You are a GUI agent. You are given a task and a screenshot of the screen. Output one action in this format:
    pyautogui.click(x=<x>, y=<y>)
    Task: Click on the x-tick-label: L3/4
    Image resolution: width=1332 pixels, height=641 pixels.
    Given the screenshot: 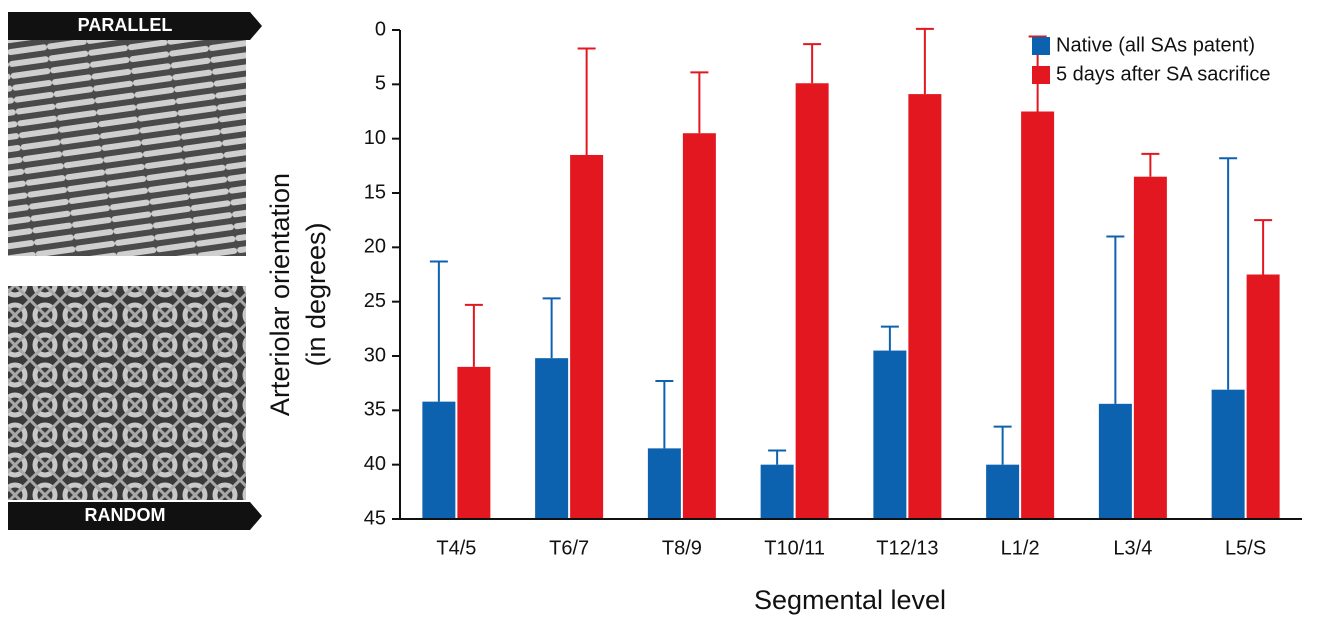 What is the action you would take?
    pyautogui.click(x=1132, y=548)
    